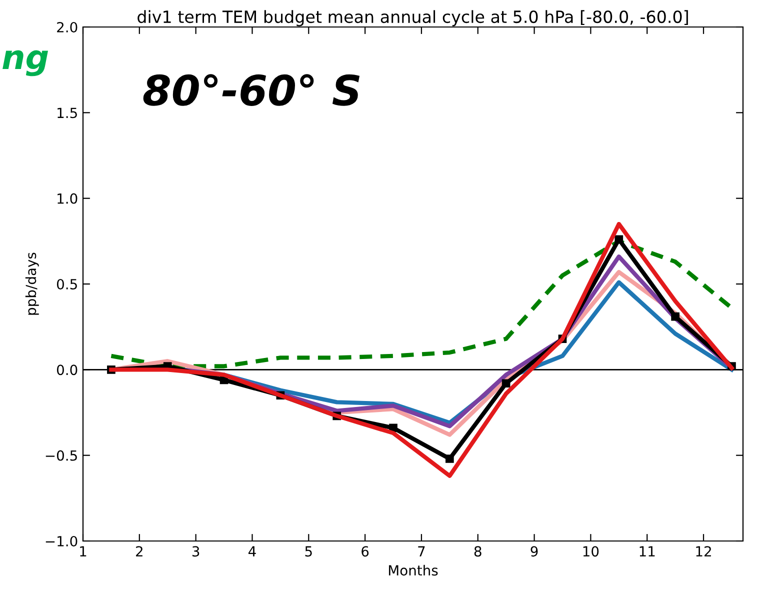 Image resolution: width=769 pixels, height=592 pixels. Describe the element at coordinates (591, 551) in the screenshot. I see `x-tick-label: 10` at that location.